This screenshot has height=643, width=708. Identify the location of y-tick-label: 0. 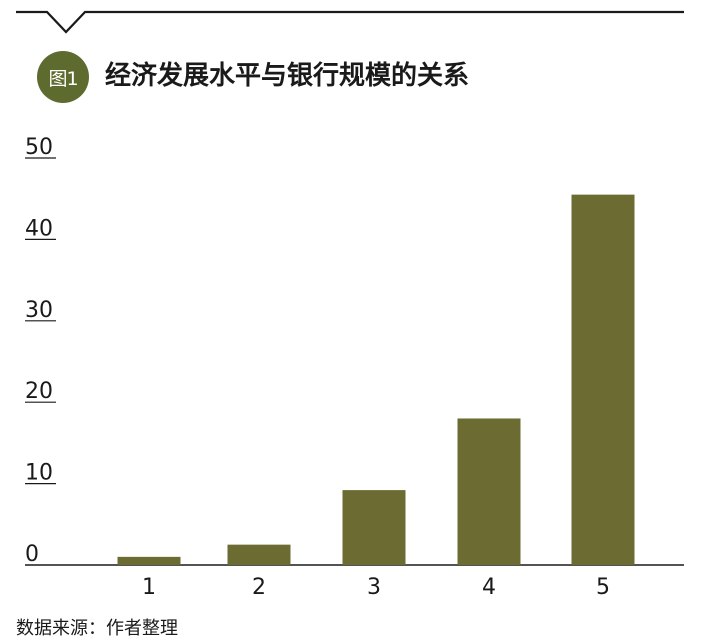
(32, 554).